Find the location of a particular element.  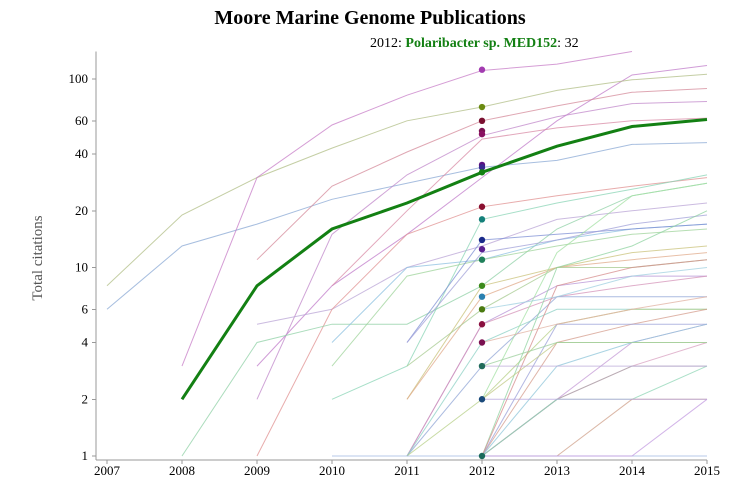

highlight-label: 2012: Polaribacter sp. MED152: 32 is located at coordinates (474, 43).